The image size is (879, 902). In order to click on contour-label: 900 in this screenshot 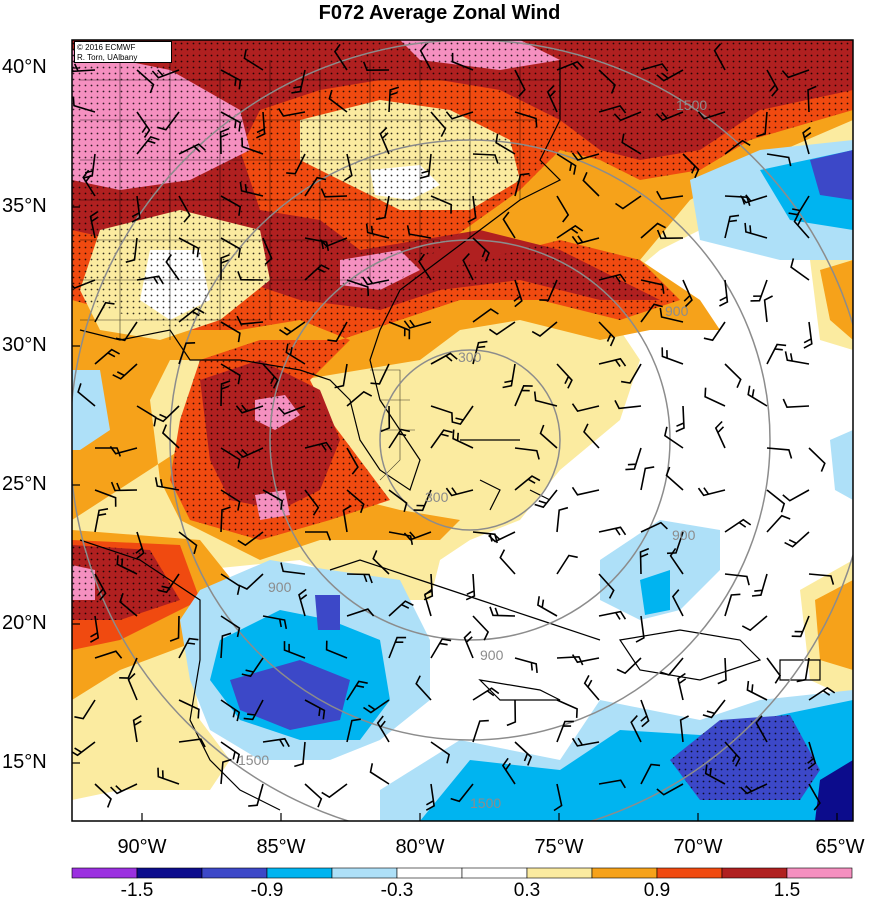, I will do `click(492, 655)`.